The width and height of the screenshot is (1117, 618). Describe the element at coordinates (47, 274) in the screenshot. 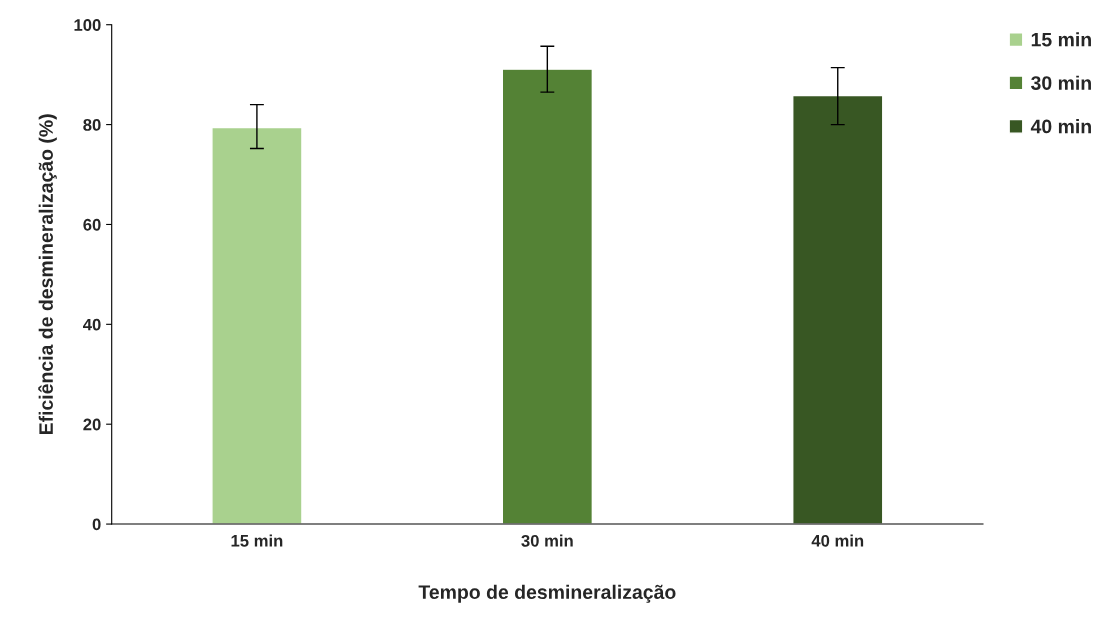

I see `y-axis-title: Eficiência de desmineralização (%)` at that location.